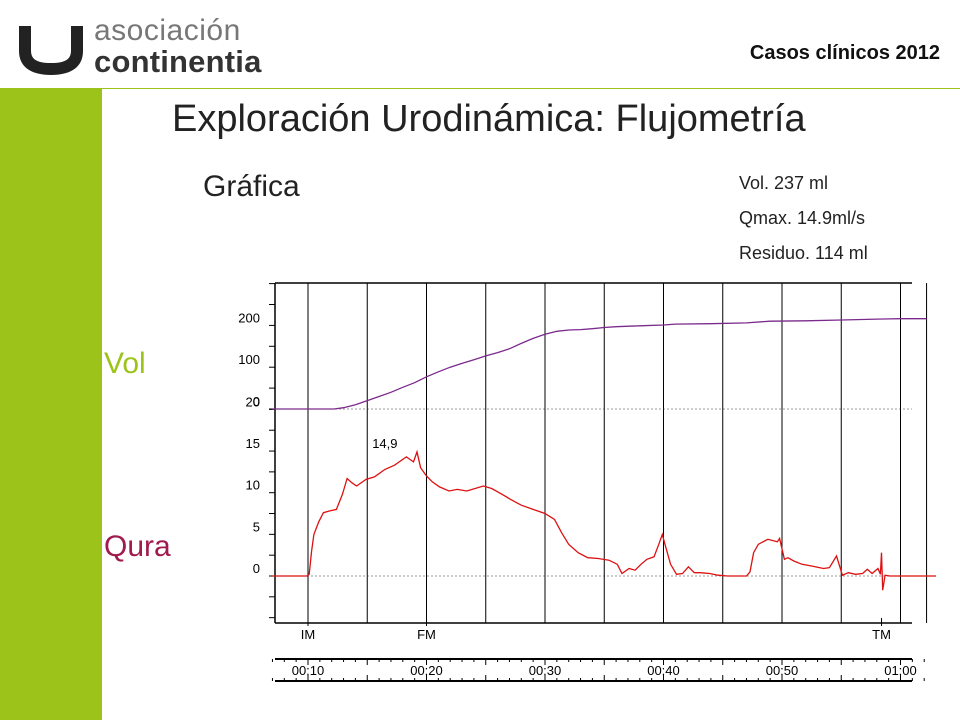  I want to click on event-marker-label: TM, so click(881, 634).